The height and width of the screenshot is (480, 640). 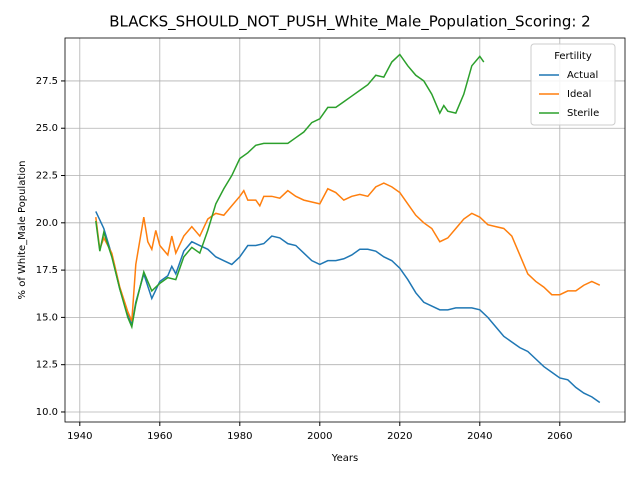 I want to click on legend-label: Actual, so click(x=582, y=75).